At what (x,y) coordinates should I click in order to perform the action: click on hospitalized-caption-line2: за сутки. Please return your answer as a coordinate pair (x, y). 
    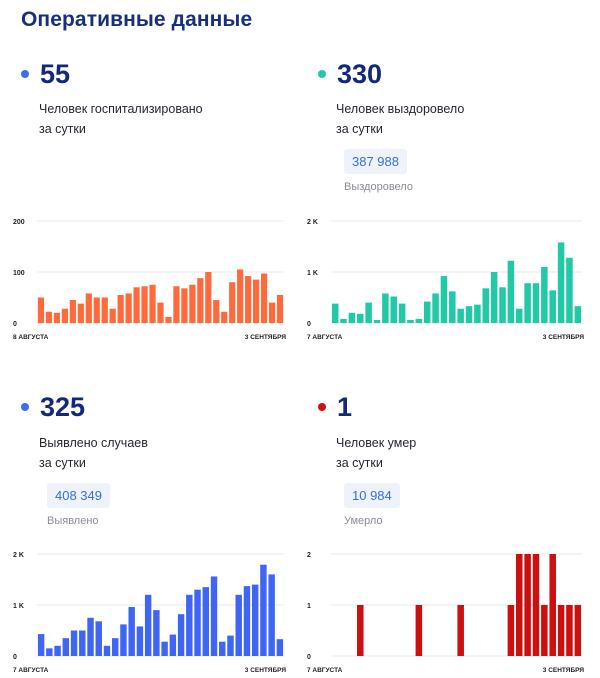
    Looking at the image, I should click on (62, 129).